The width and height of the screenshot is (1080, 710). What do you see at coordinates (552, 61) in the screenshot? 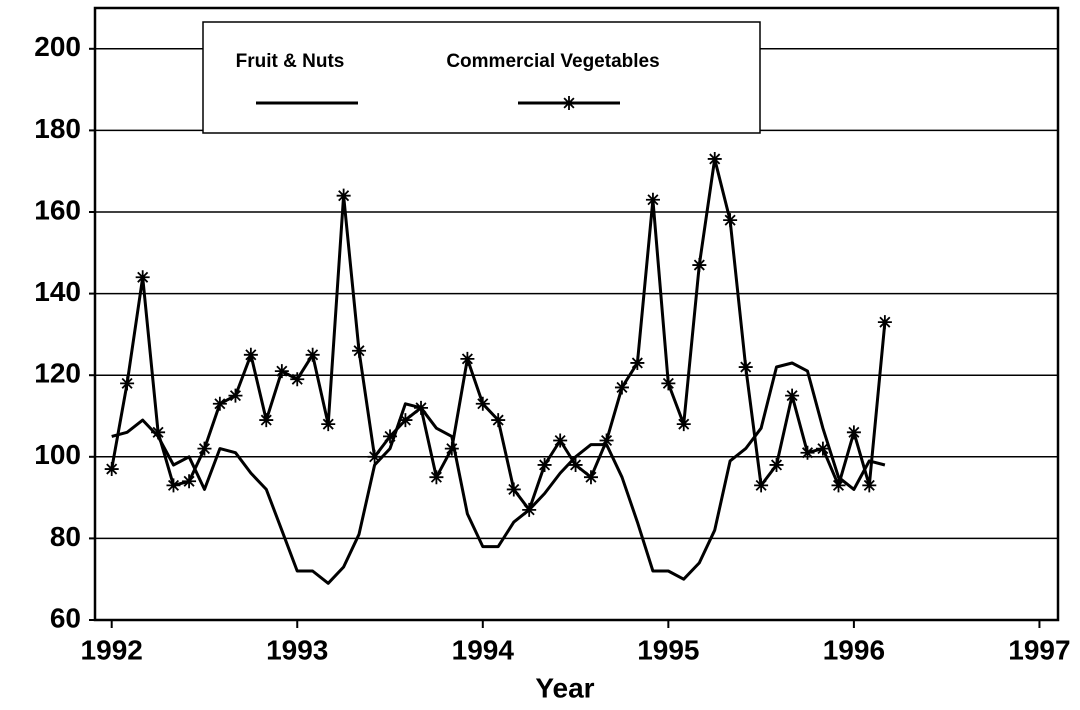
I see `legend-label: Commercial Vegetables` at bounding box center [552, 61].